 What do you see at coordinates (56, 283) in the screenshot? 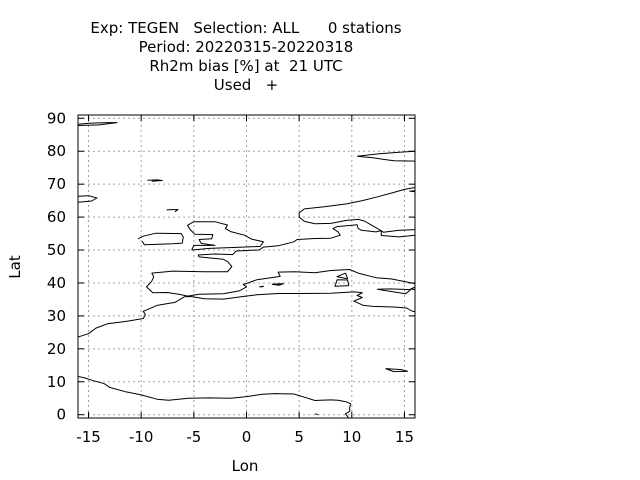
I see `y-tick-label: 40` at bounding box center [56, 283].